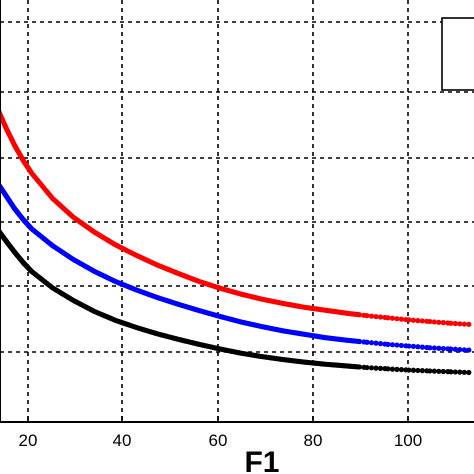 This screenshot has width=474, height=474. I want to click on x-tick-label: 40, so click(122, 440).